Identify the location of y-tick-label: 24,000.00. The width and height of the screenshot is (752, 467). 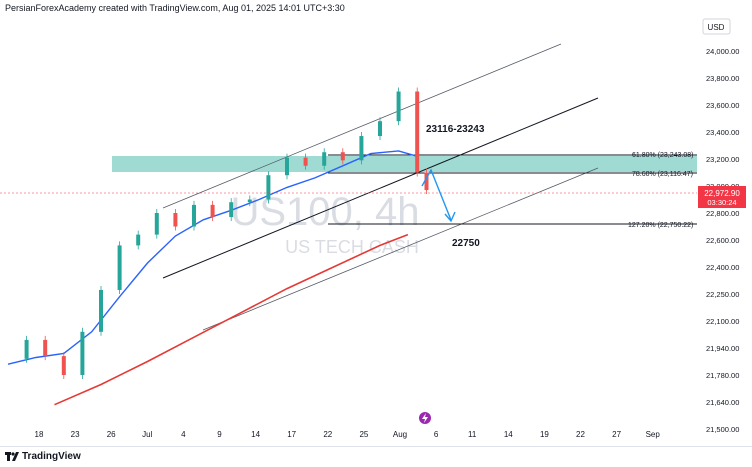
(722, 51).